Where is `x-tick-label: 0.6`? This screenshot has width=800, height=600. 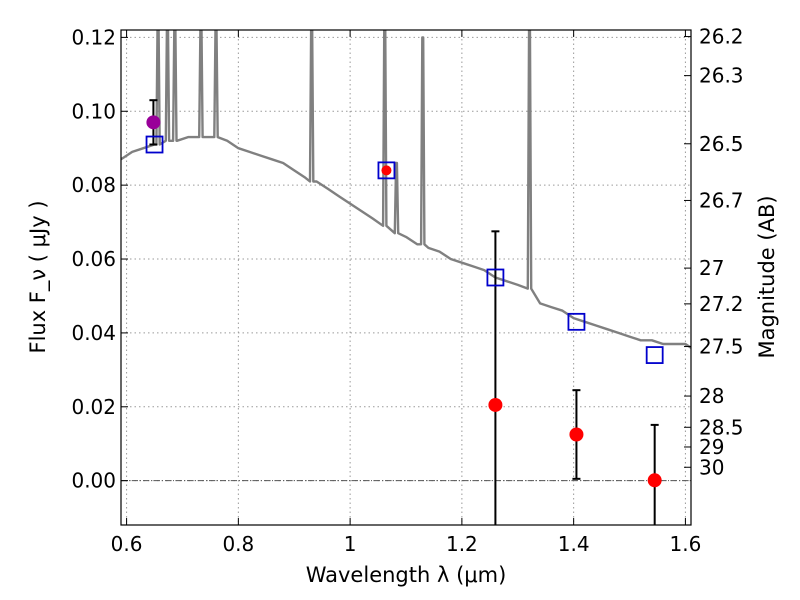
x-tick-label: 0.6 is located at coordinates (127, 544).